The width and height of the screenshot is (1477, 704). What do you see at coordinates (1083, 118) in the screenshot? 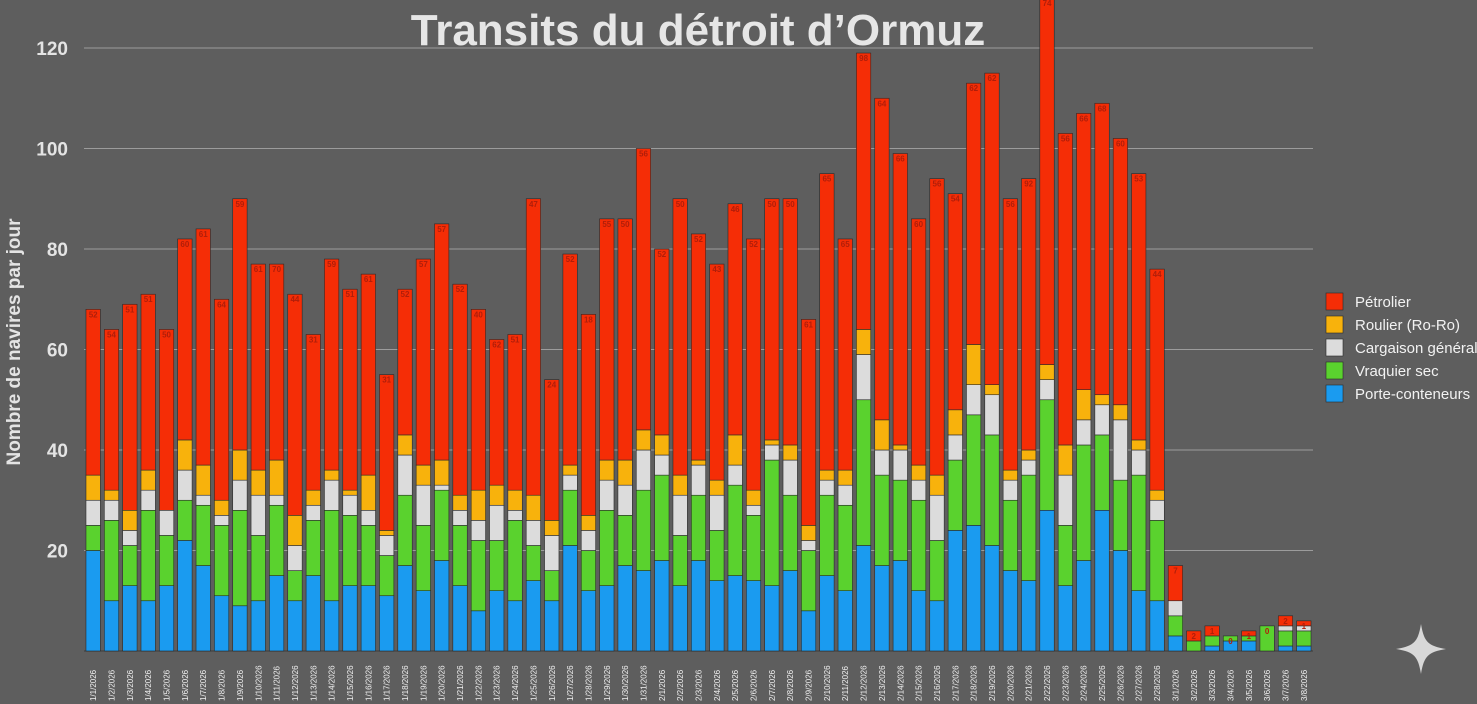
I see `data-label: 66` at bounding box center [1083, 118].